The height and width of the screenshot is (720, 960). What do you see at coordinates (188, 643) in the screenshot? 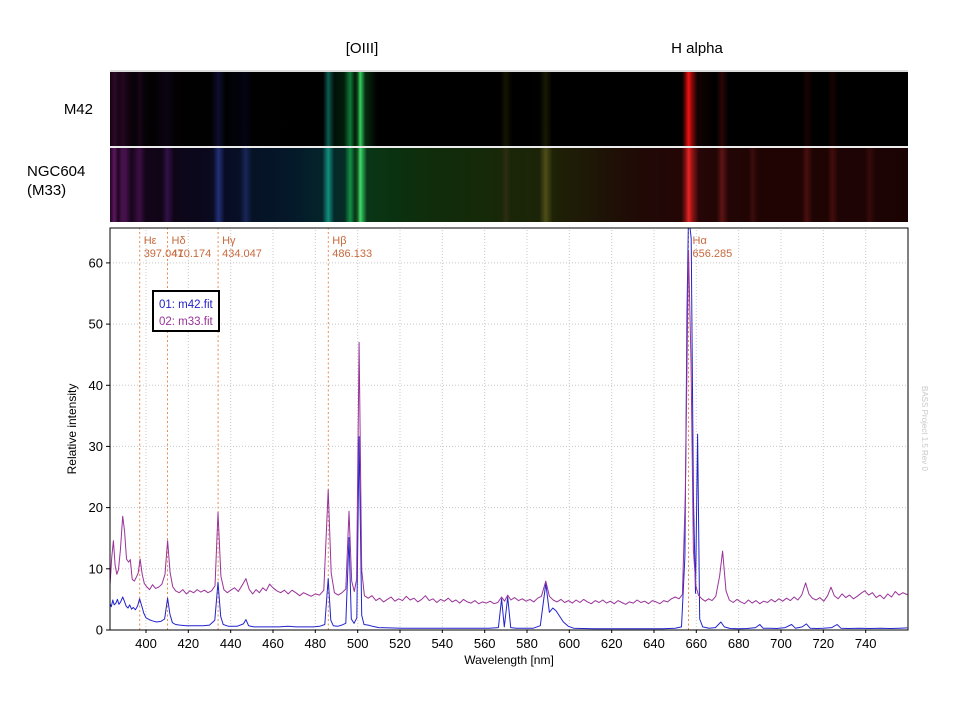
I see `x-tick-label: 420` at bounding box center [188, 643].